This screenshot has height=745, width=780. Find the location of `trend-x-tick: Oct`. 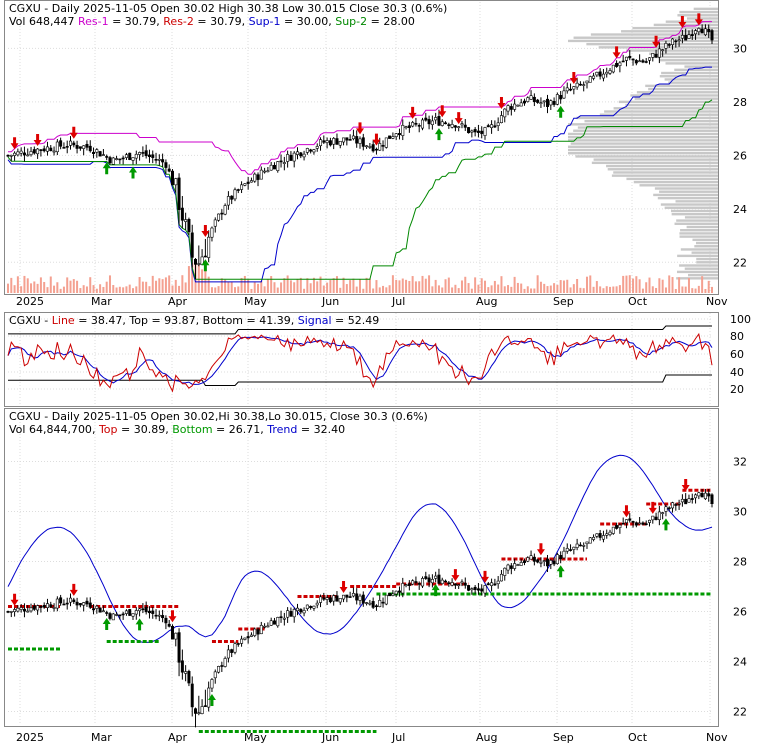

trend-x-tick: Oct is located at coordinates (638, 737).